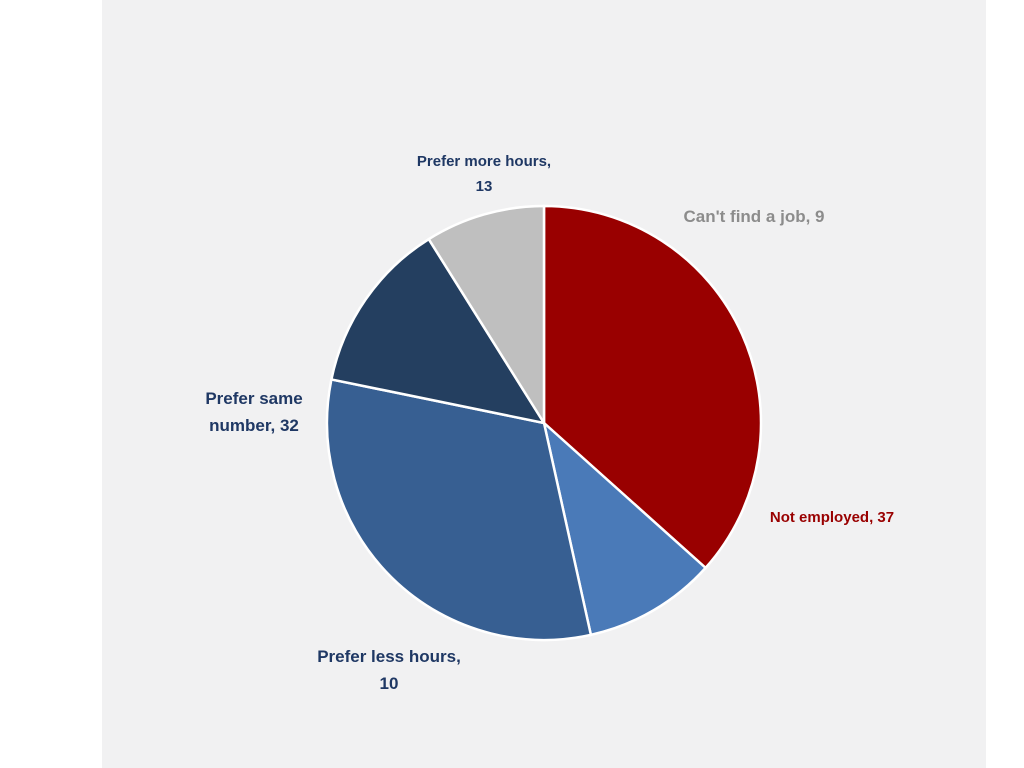 This screenshot has width=1024, height=768. Describe the element at coordinates (389, 683) in the screenshot. I see `data-label-line: 10` at that location.